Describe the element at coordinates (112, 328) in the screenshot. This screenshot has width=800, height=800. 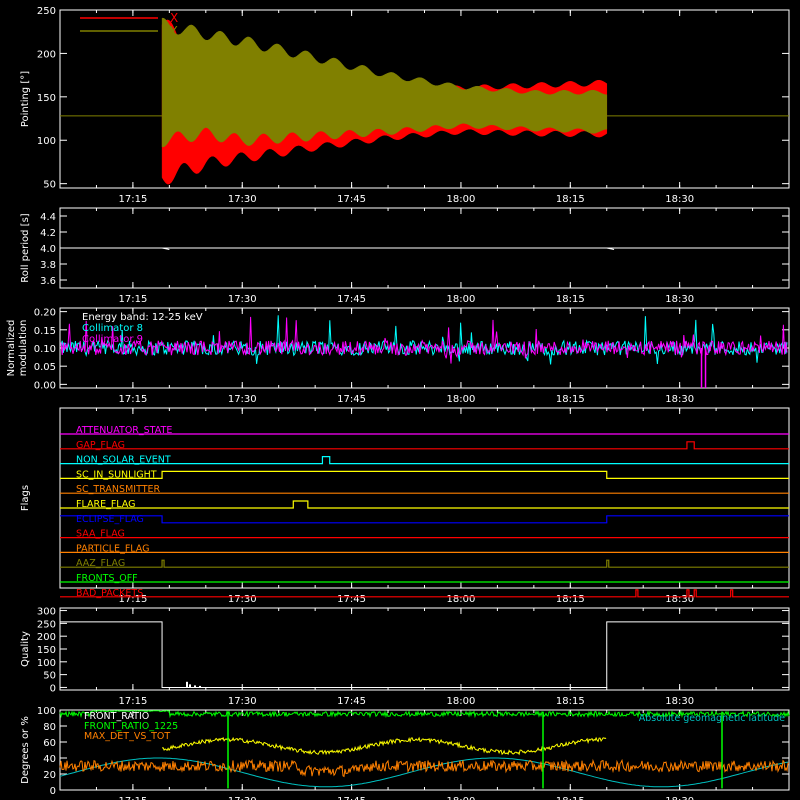
I see `modulation-annotation-1: Collimator 8` at that location.